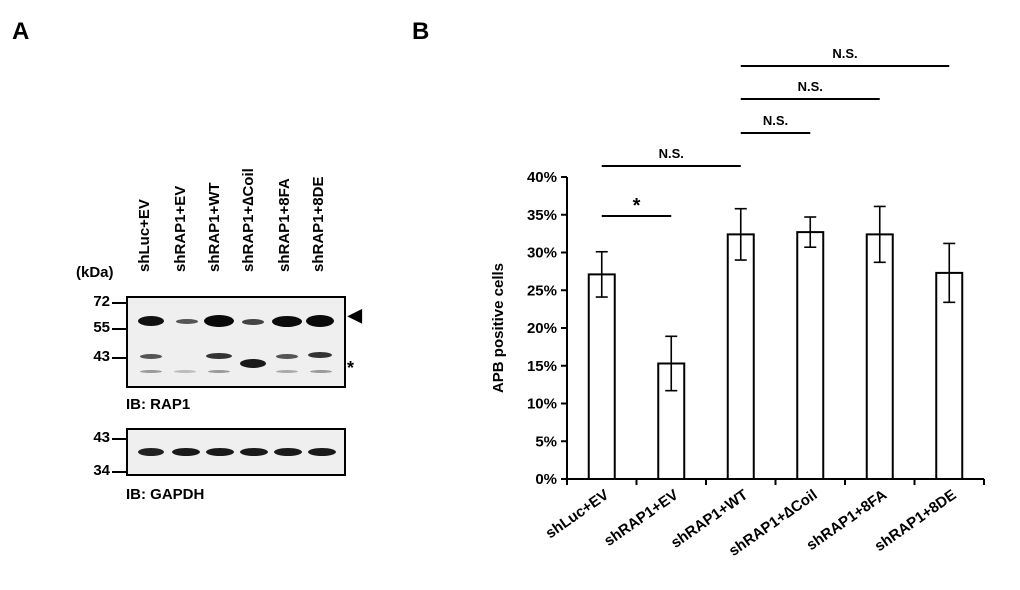 The height and width of the screenshot is (590, 1020). Describe the element at coordinates (542, 366) in the screenshot. I see `y-tick-label: 15%` at that location.